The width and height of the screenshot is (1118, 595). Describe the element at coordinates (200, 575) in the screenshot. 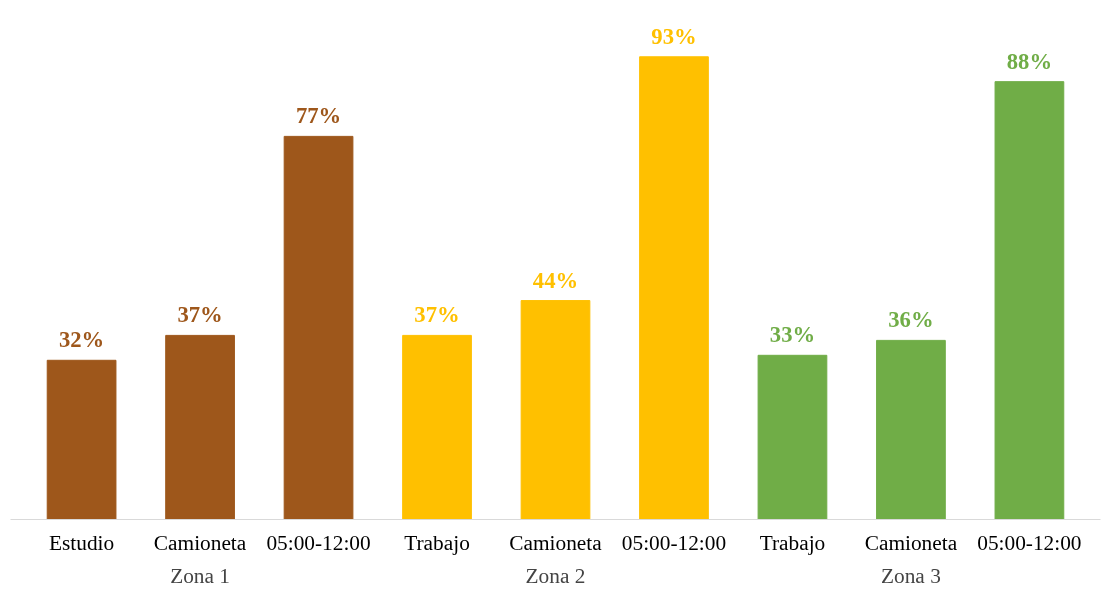

I see `text: Zona 1` at that location.